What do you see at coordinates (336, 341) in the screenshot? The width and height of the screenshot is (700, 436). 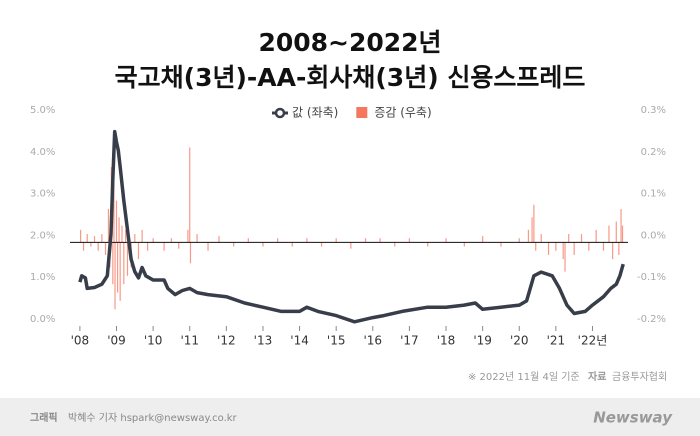 I see `x-tick-label: '15` at bounding box center [336, 341].